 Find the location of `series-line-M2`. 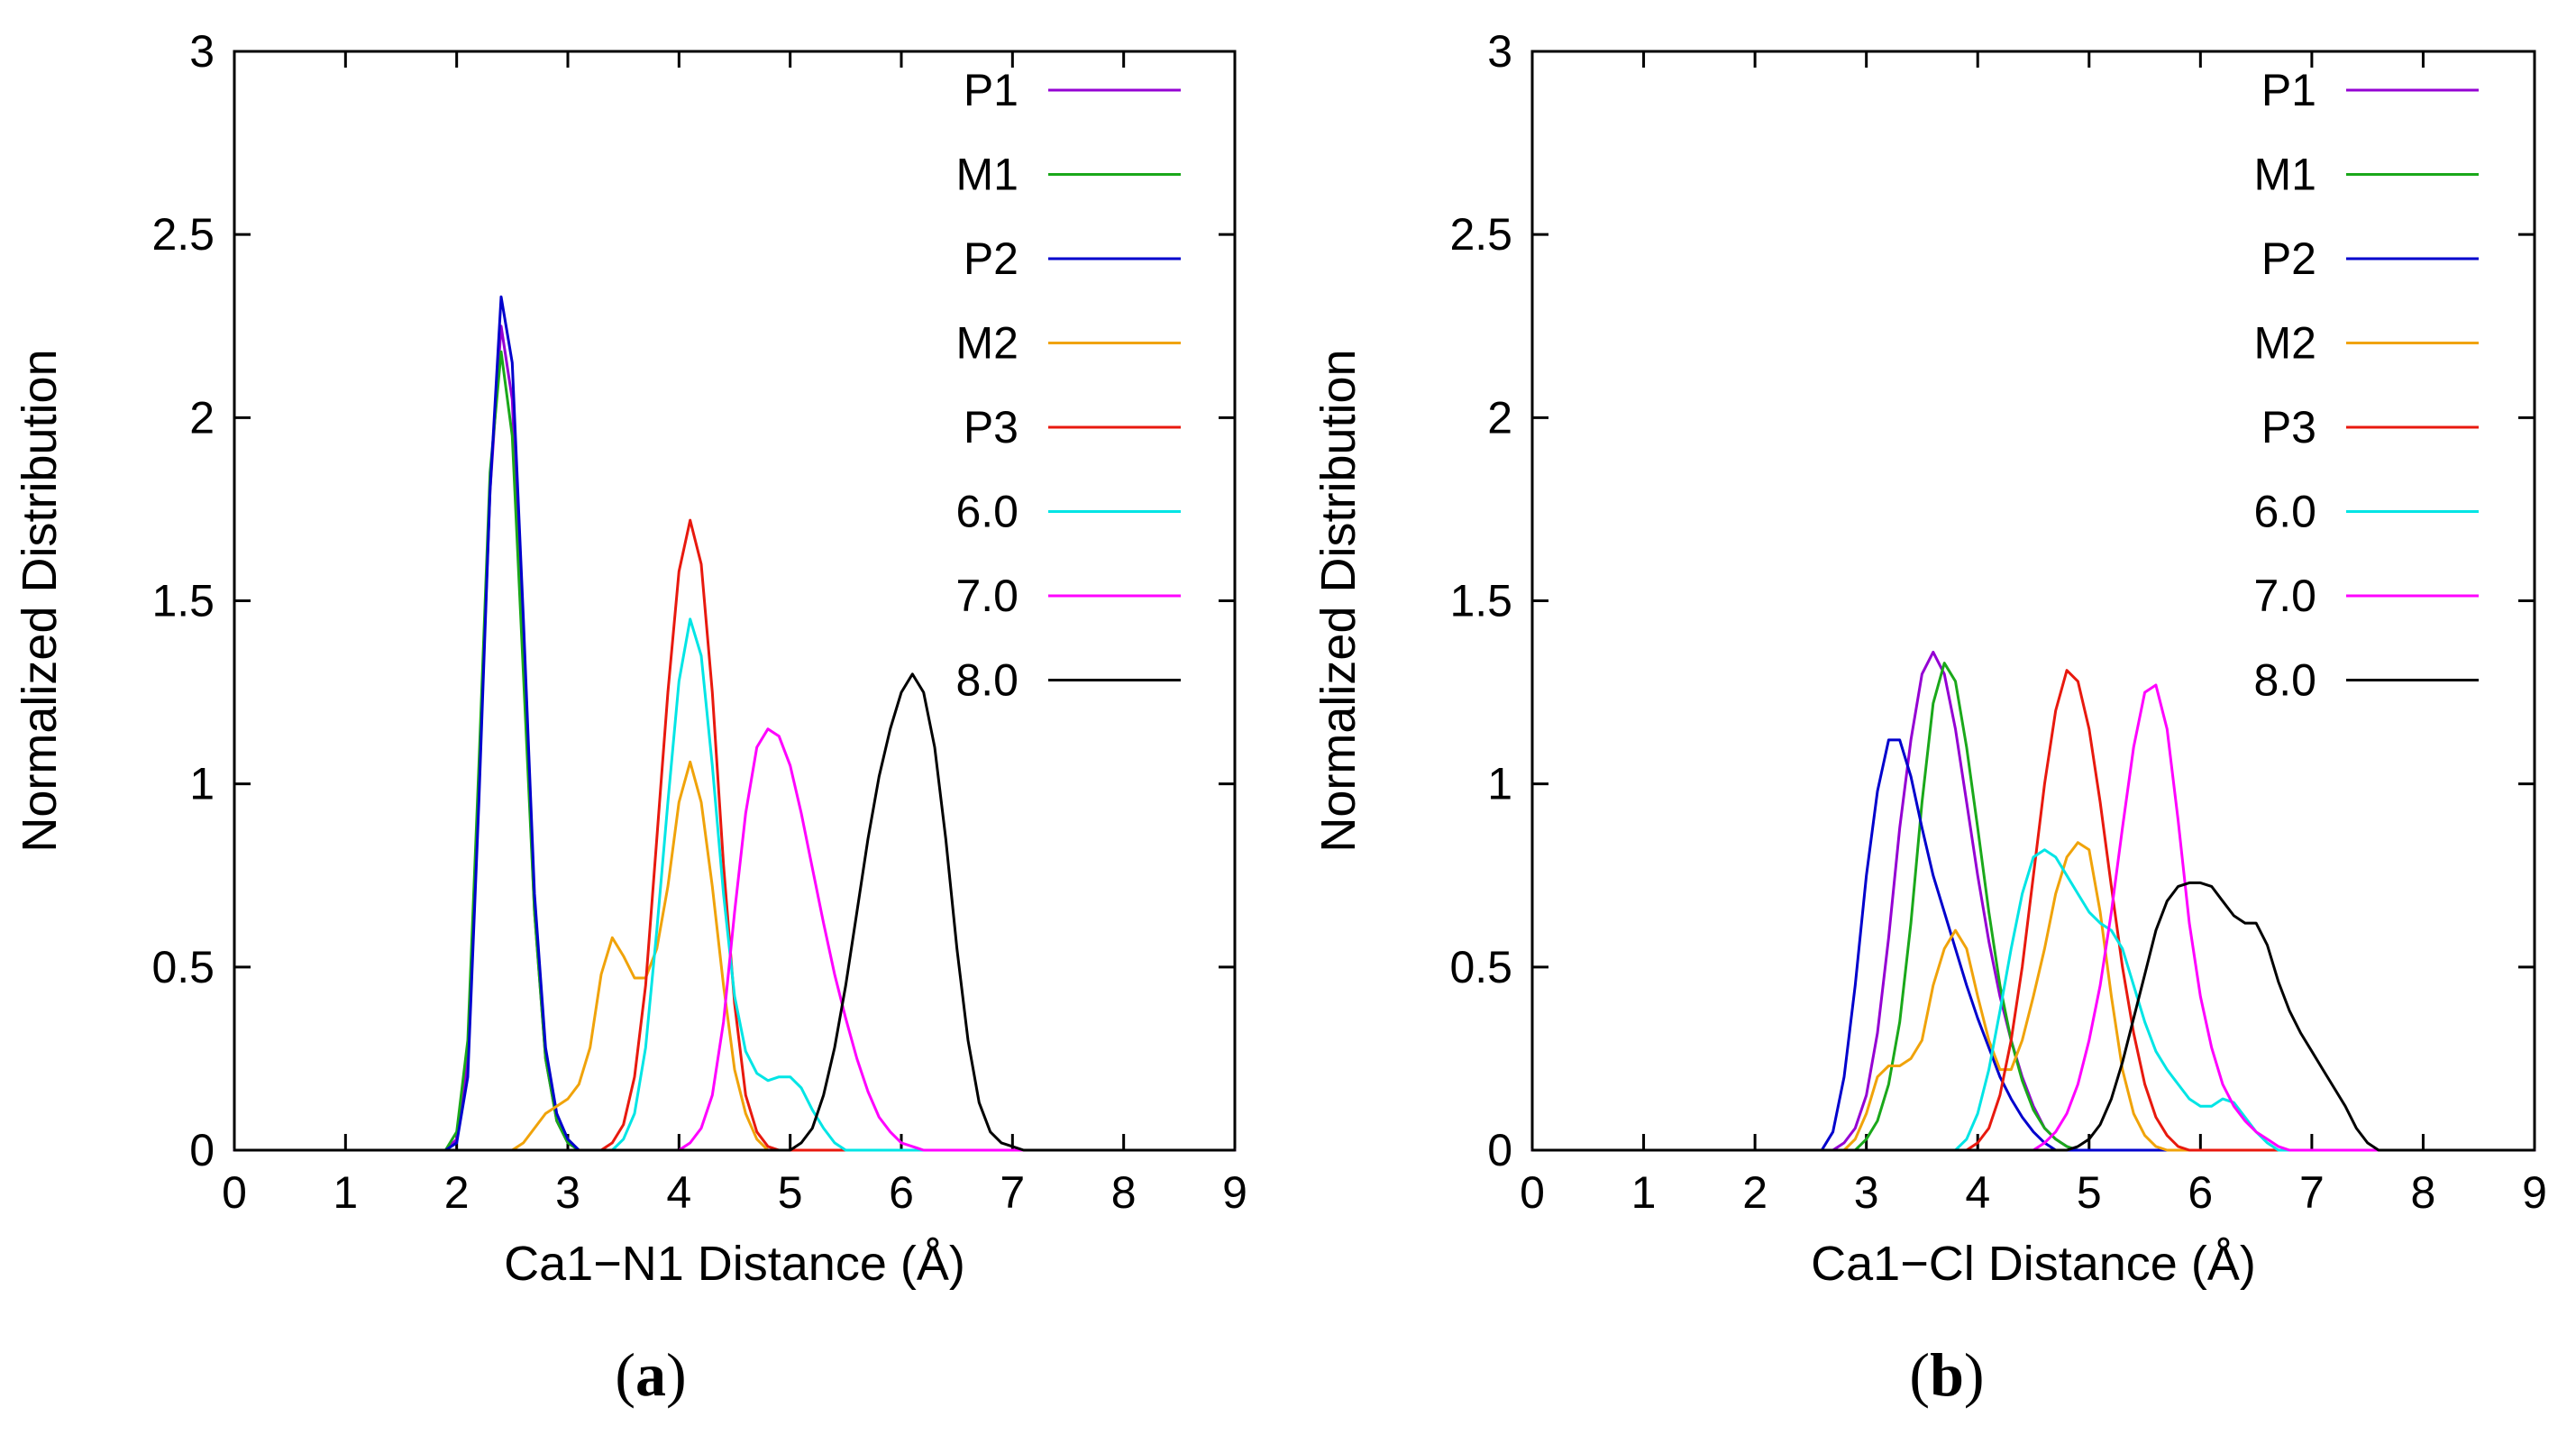

series-line-M2 is located at coordinates (735, 956).